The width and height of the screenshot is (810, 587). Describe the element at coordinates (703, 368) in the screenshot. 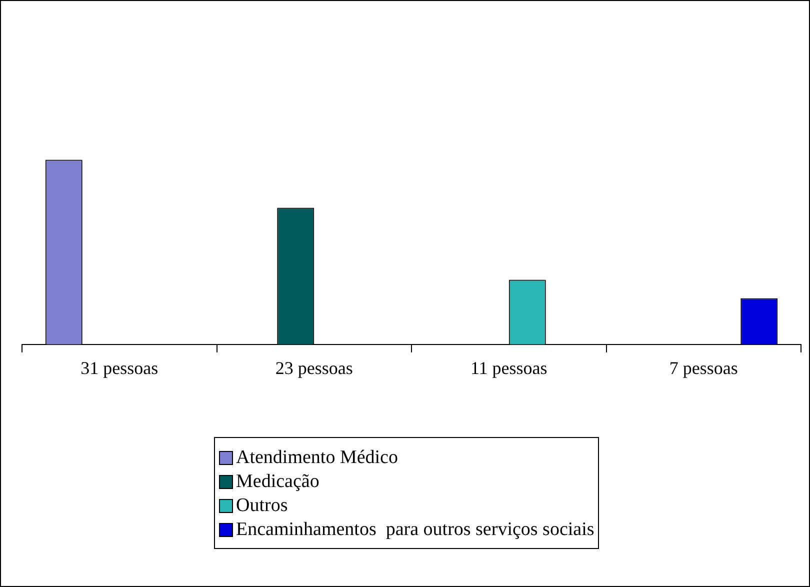

I see `x-tick-label: 7 pessoas` at that location.